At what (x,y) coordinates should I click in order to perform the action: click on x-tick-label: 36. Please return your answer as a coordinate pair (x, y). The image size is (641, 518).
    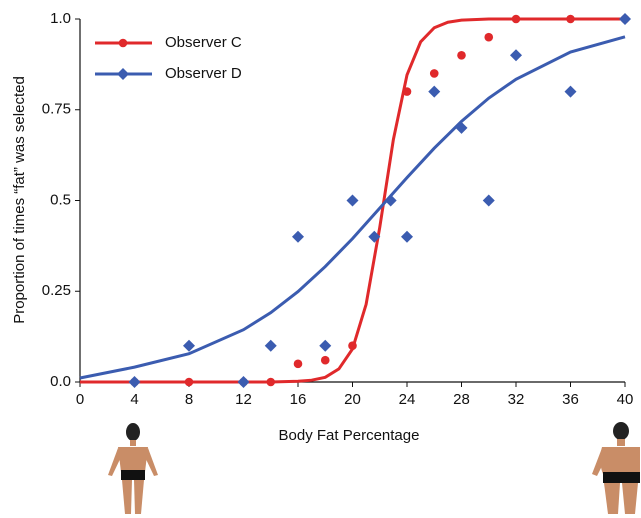
    Looking at the image, I should click on (570, 399).